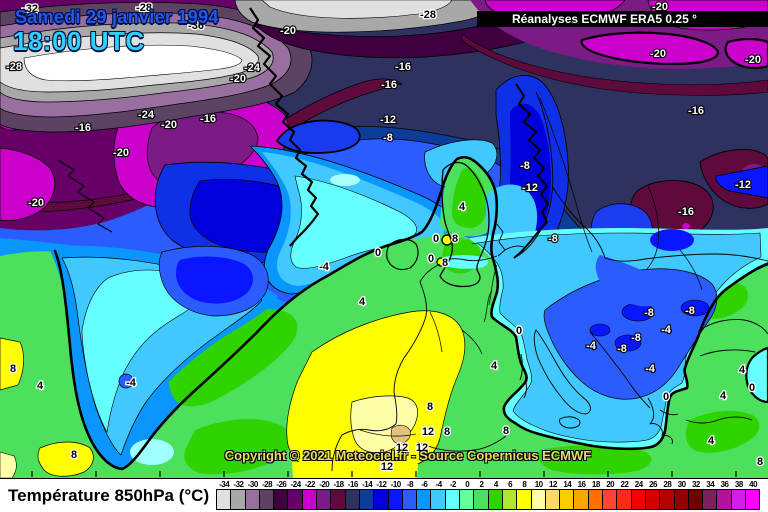  What do you see at coordinates (453, 484) in the screenshot?
I see `colorbar-tick-label: -2` at bounding box center [453, 484].